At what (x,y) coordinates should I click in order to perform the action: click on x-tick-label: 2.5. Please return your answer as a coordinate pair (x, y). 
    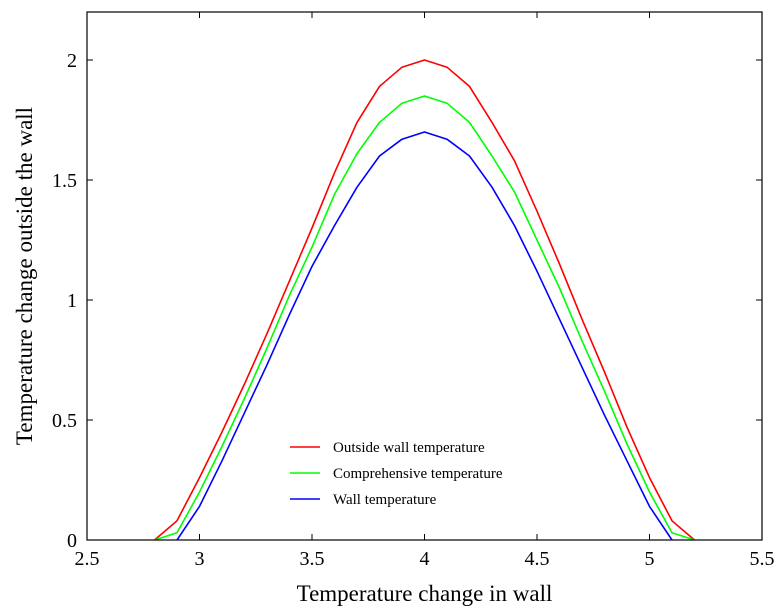
    Looking at the image, I should click on (87, 559).